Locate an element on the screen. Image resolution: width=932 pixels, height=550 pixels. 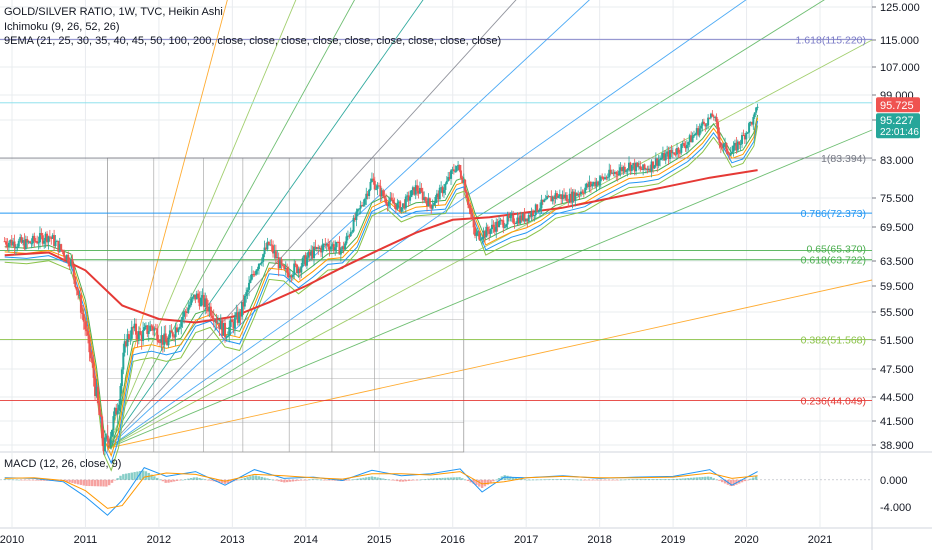
price-tick-label: 125.000 is located at coordinates (900, 8).